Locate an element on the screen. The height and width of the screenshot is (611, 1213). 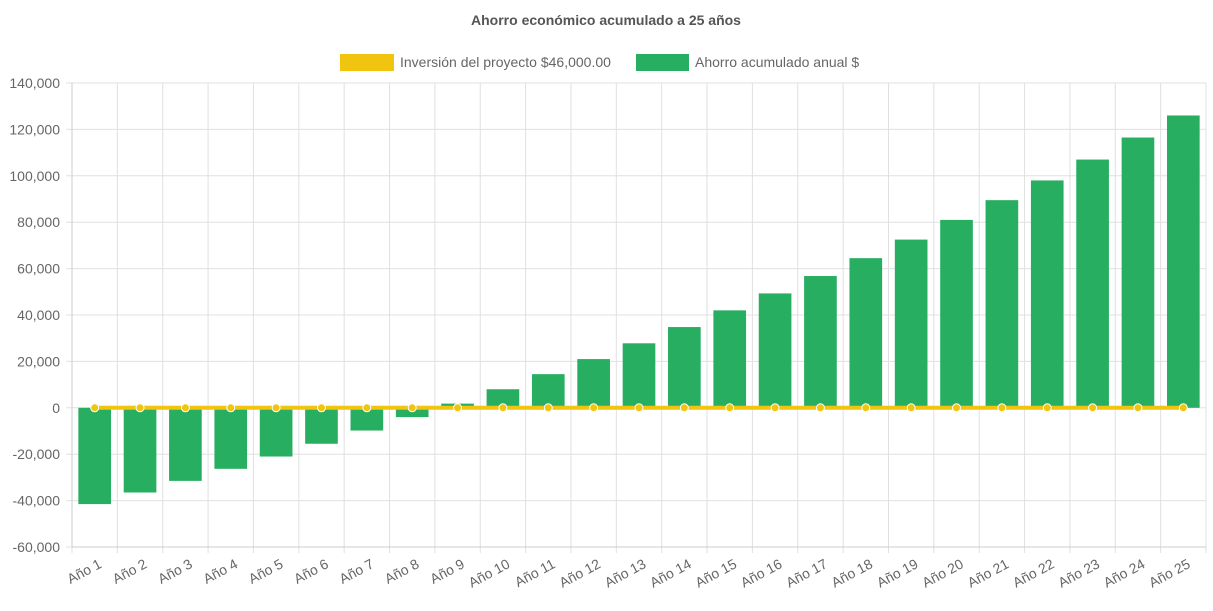
x-tick-label: Año 18 is located at coordinates (852, 572).